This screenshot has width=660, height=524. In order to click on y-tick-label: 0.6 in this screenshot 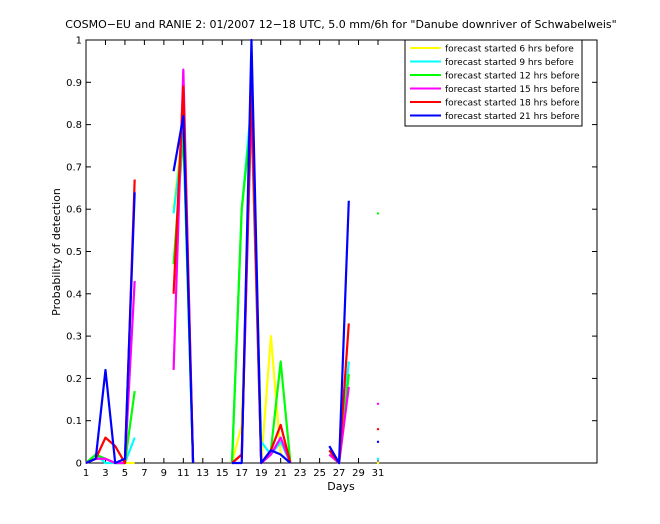, I will do `click(74, 210)`.